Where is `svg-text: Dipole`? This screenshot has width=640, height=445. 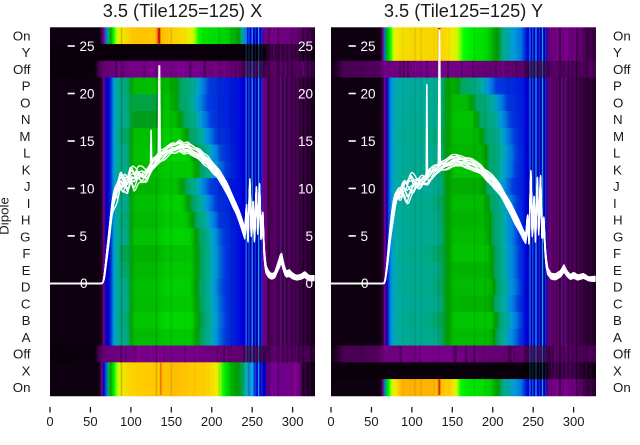 svg-text: Dipole is located at coordinates (6, 216).